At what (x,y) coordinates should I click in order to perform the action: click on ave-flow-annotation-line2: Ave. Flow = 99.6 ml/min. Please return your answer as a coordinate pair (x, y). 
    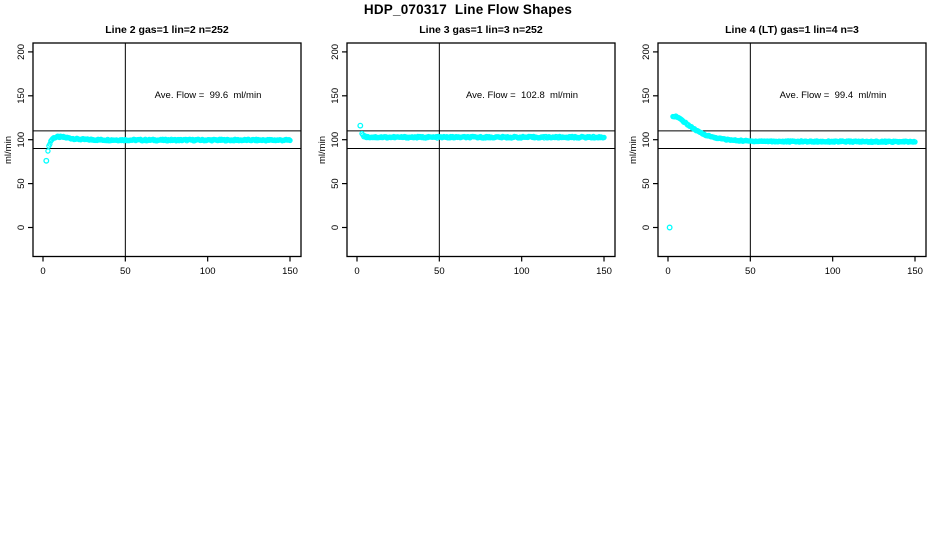
    Looking at the image, I should click on (208, 95).